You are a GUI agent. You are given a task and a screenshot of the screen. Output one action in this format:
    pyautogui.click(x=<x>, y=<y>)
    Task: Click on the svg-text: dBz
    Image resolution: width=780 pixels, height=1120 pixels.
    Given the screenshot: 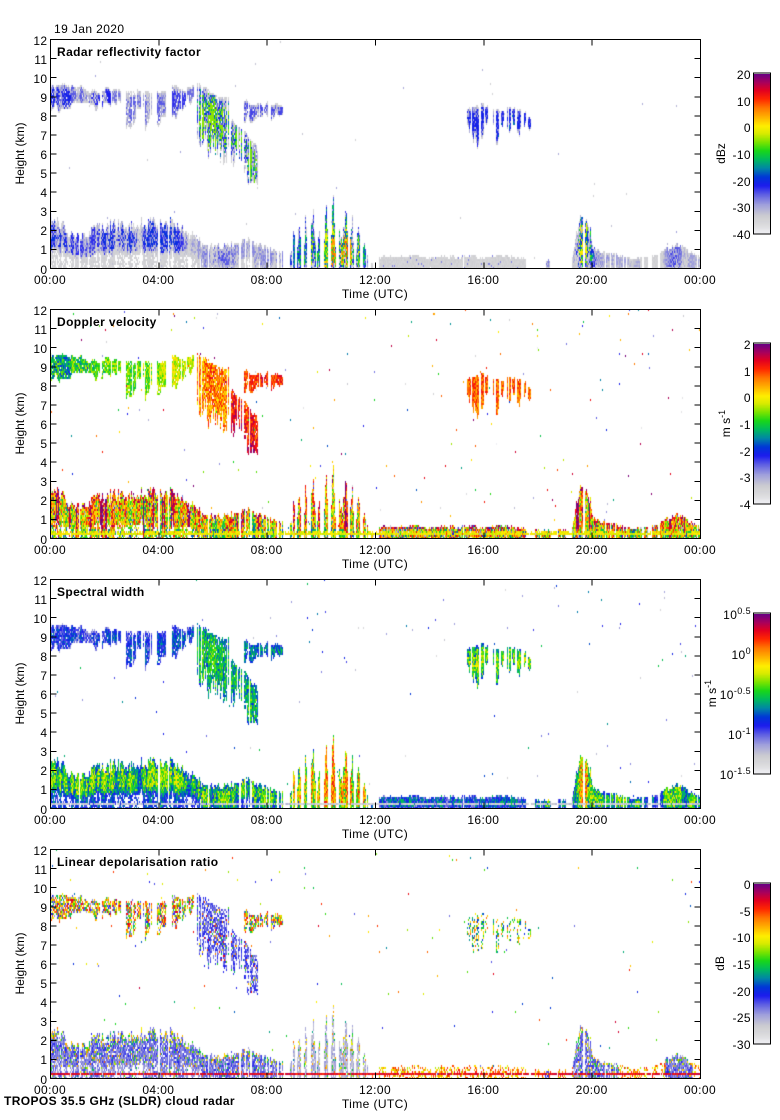 What is the action you would take?
    pyautogui.click(x=721, y=153)
    